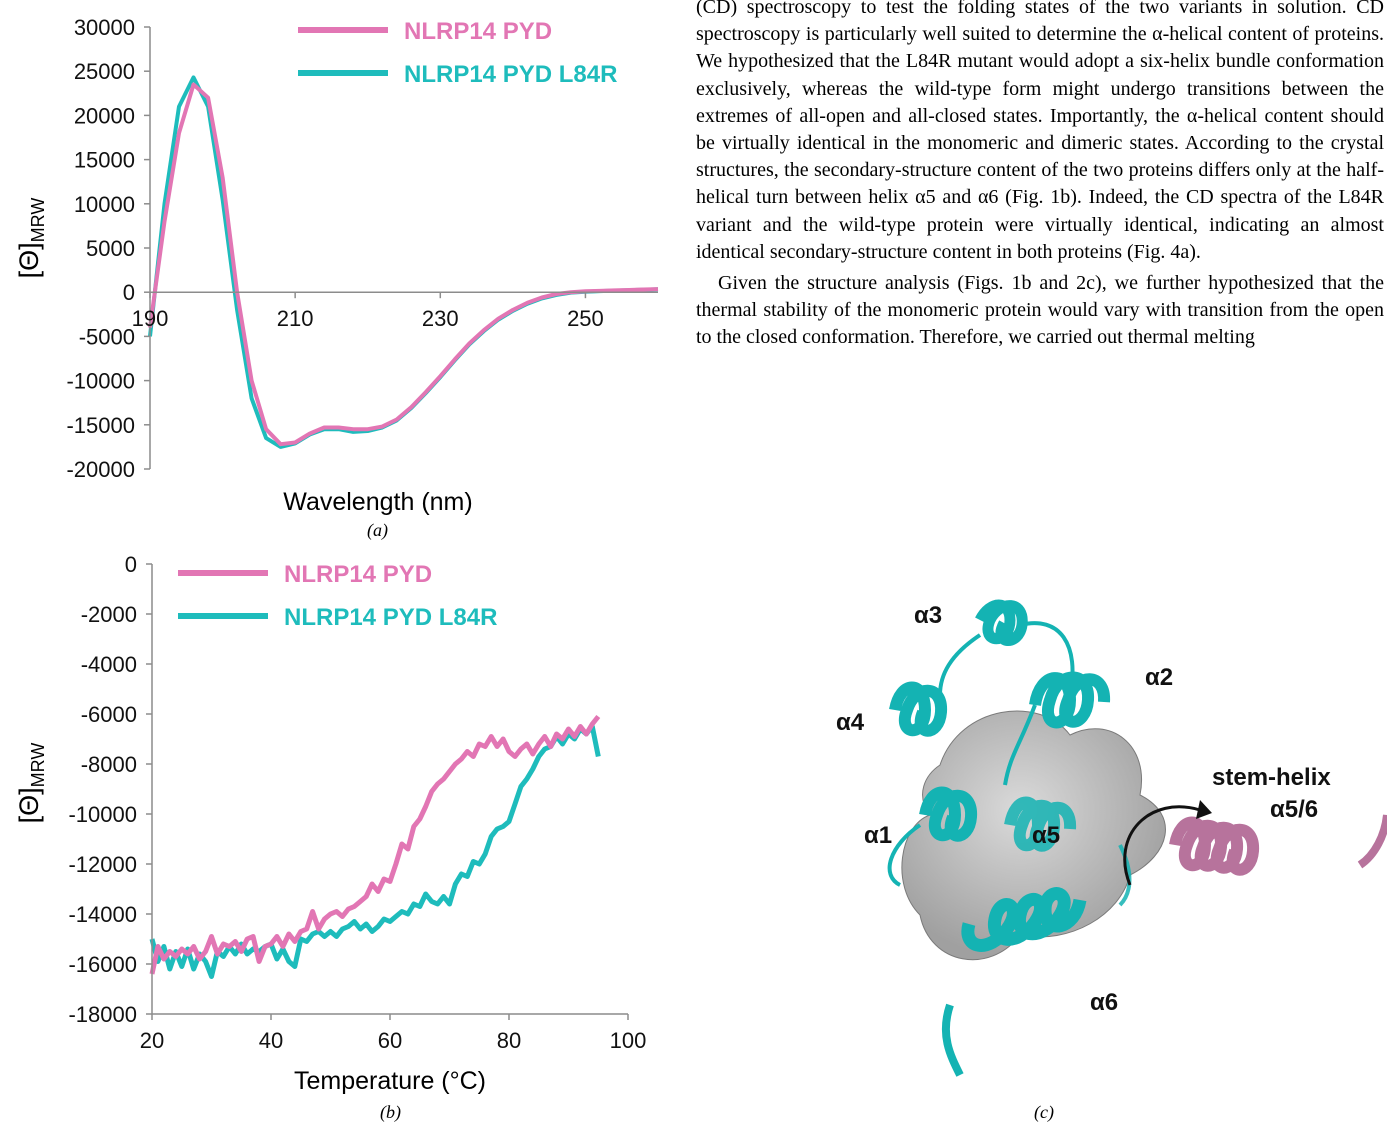  I want to click on stem-helix, so click(1278, 845).